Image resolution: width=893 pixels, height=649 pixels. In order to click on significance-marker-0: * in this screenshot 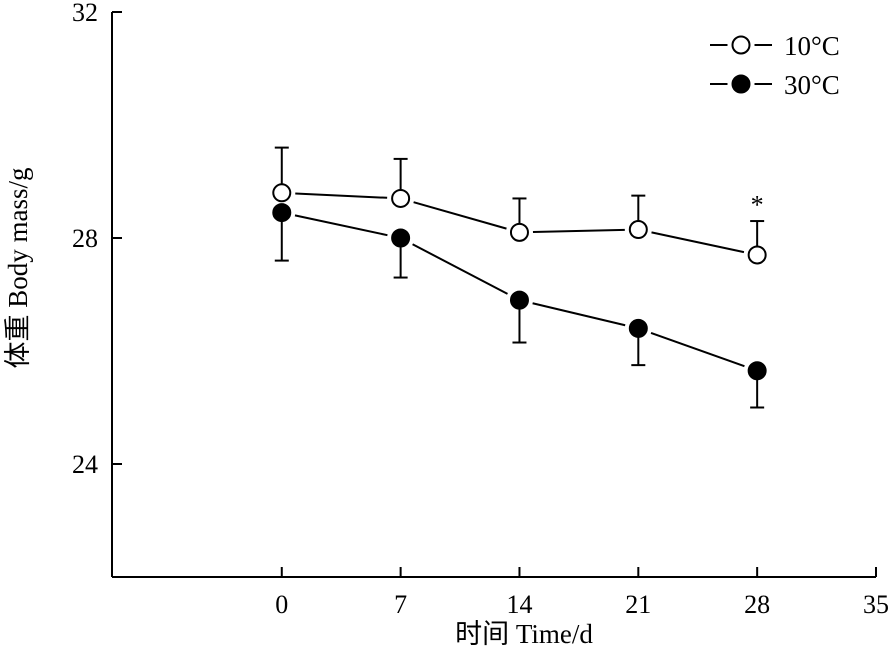, I will do `click(757, 204)`.